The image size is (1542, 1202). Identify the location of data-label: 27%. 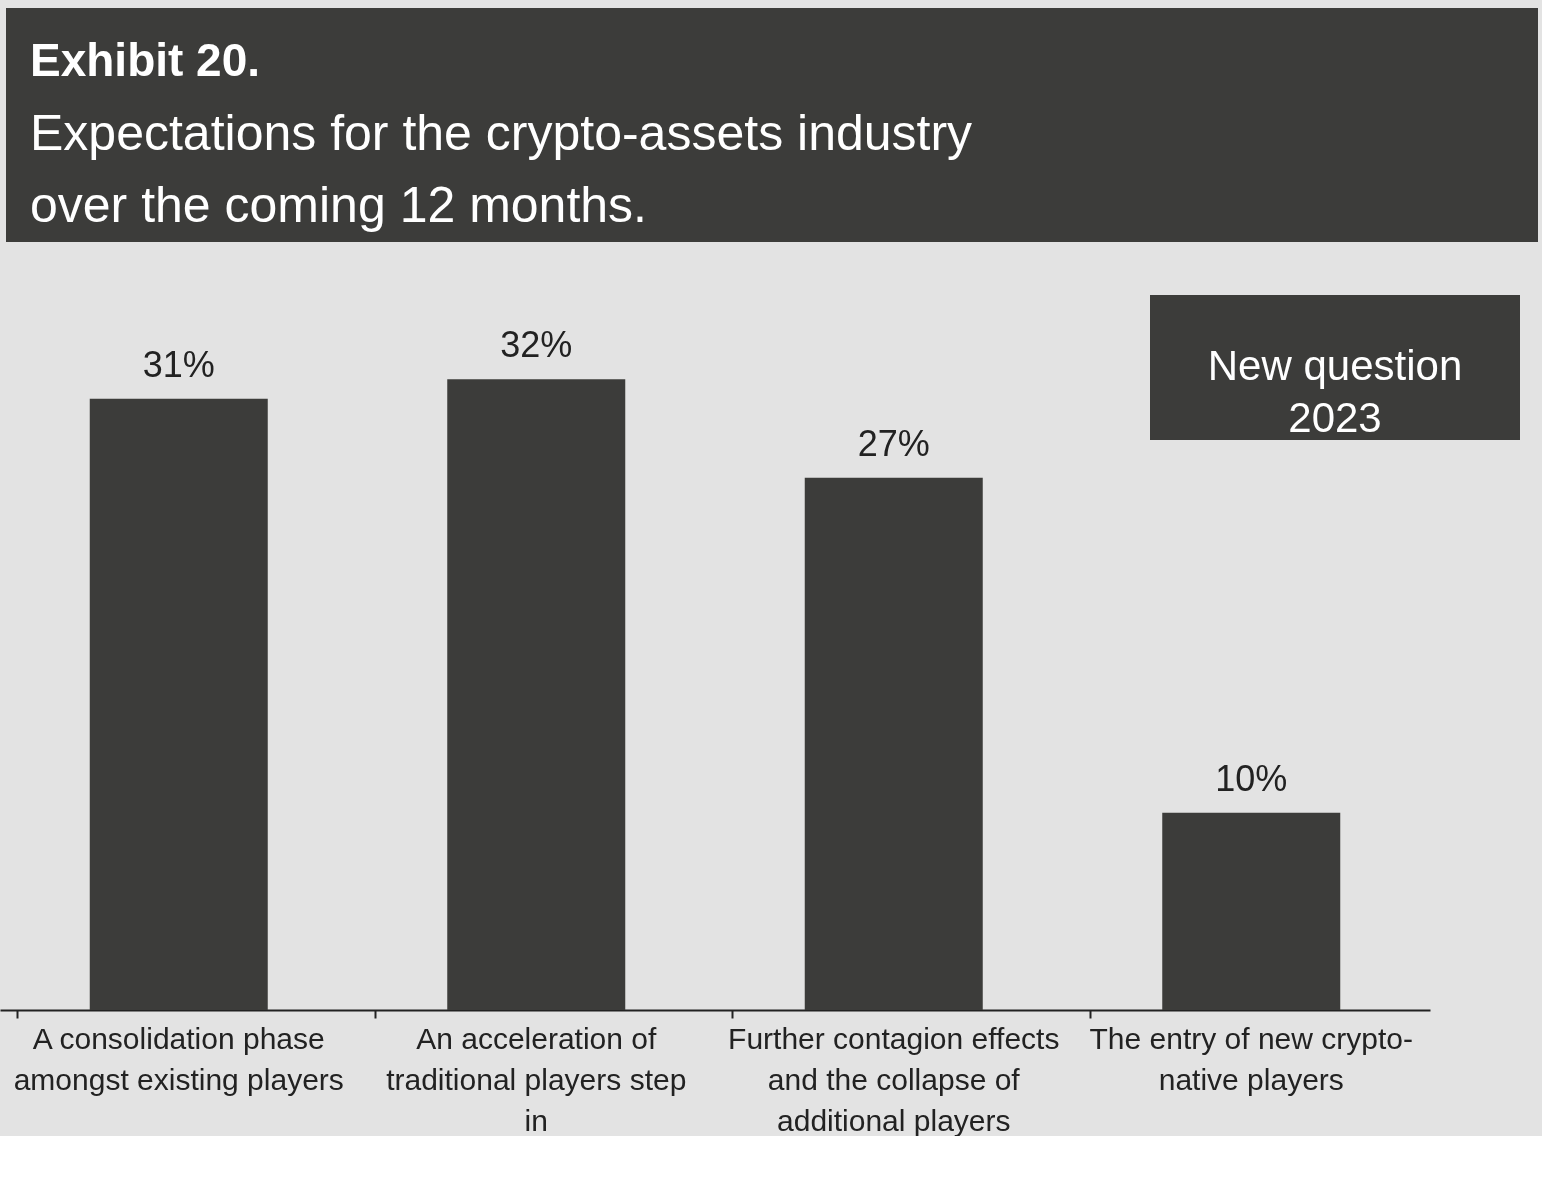
(893, 443).